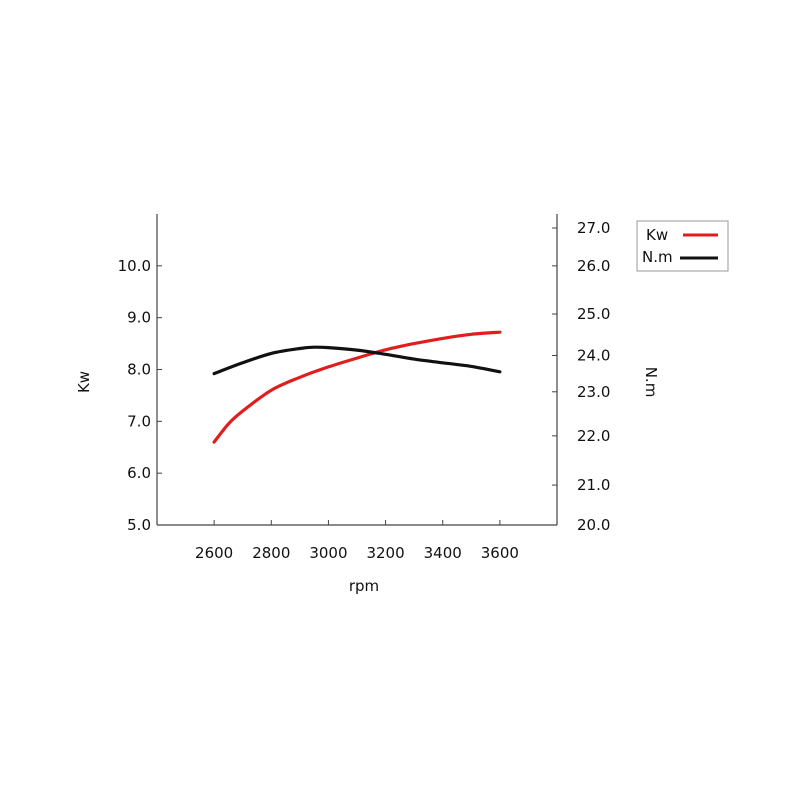  I want to click on y-right-tick-label: 26.0, so click(593, 266).